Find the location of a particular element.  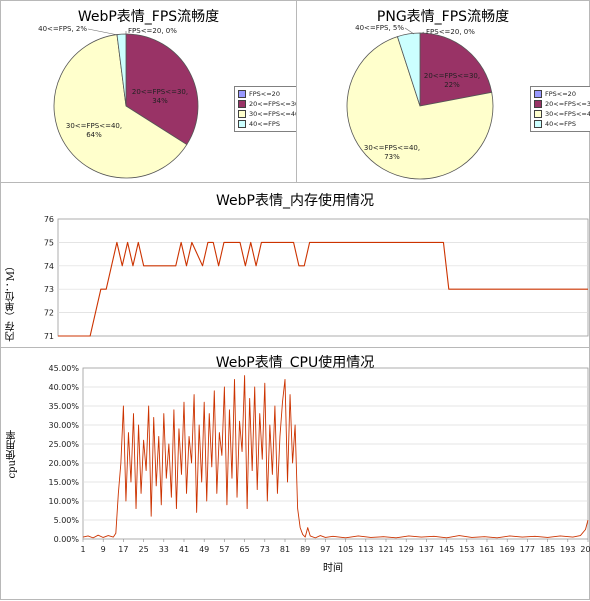

cpu-y-tick-label-8: 35.00% is located at coordinates (63, 406).